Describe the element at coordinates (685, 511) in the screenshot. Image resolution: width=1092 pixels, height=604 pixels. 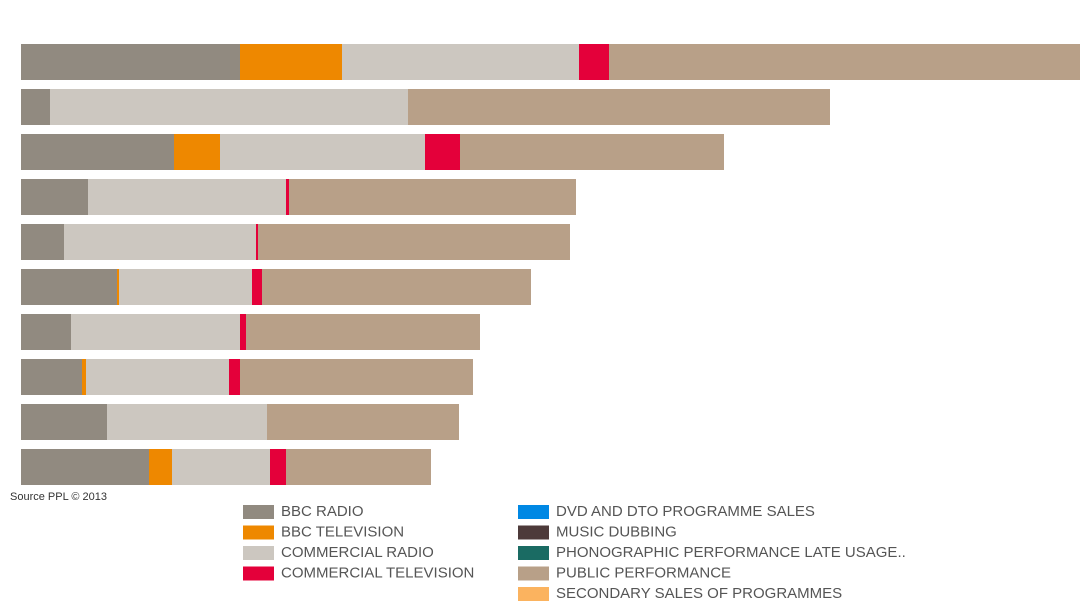
I see `legend-label: DVD AND DTO PROGRAMME SALES` at that location.